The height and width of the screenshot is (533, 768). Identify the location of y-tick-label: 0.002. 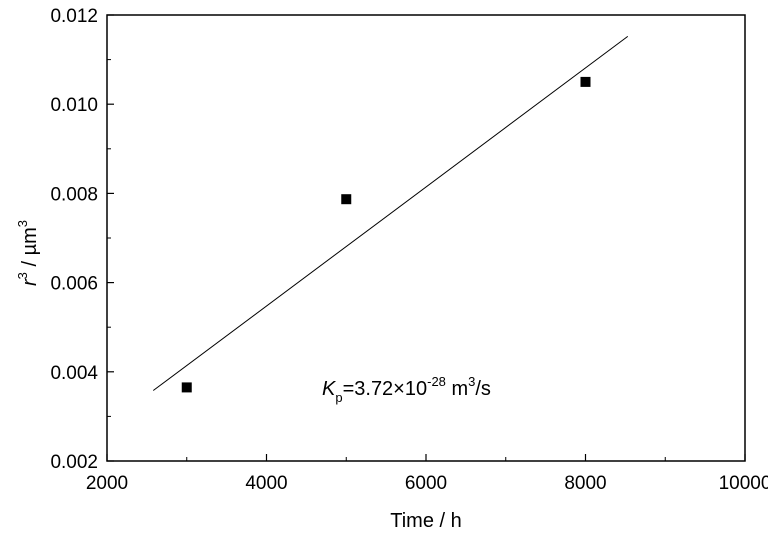
(74, 462).